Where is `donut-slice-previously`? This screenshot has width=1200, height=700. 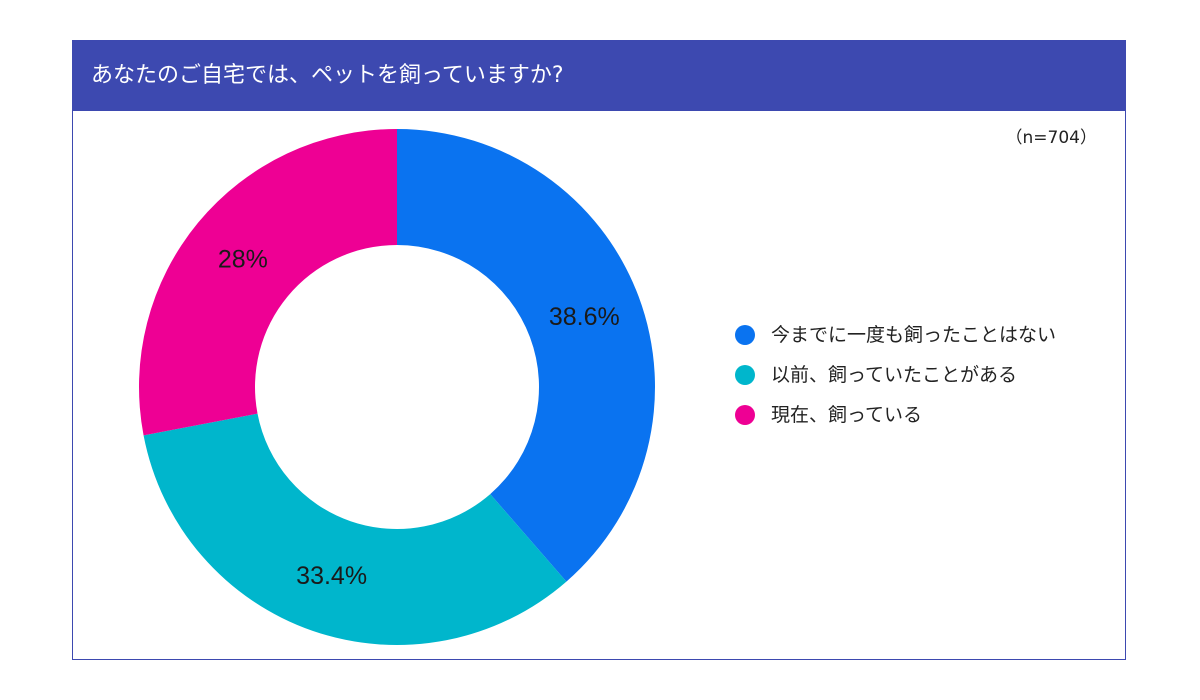 donut-slice-previously is located at coordinates (355, 529).